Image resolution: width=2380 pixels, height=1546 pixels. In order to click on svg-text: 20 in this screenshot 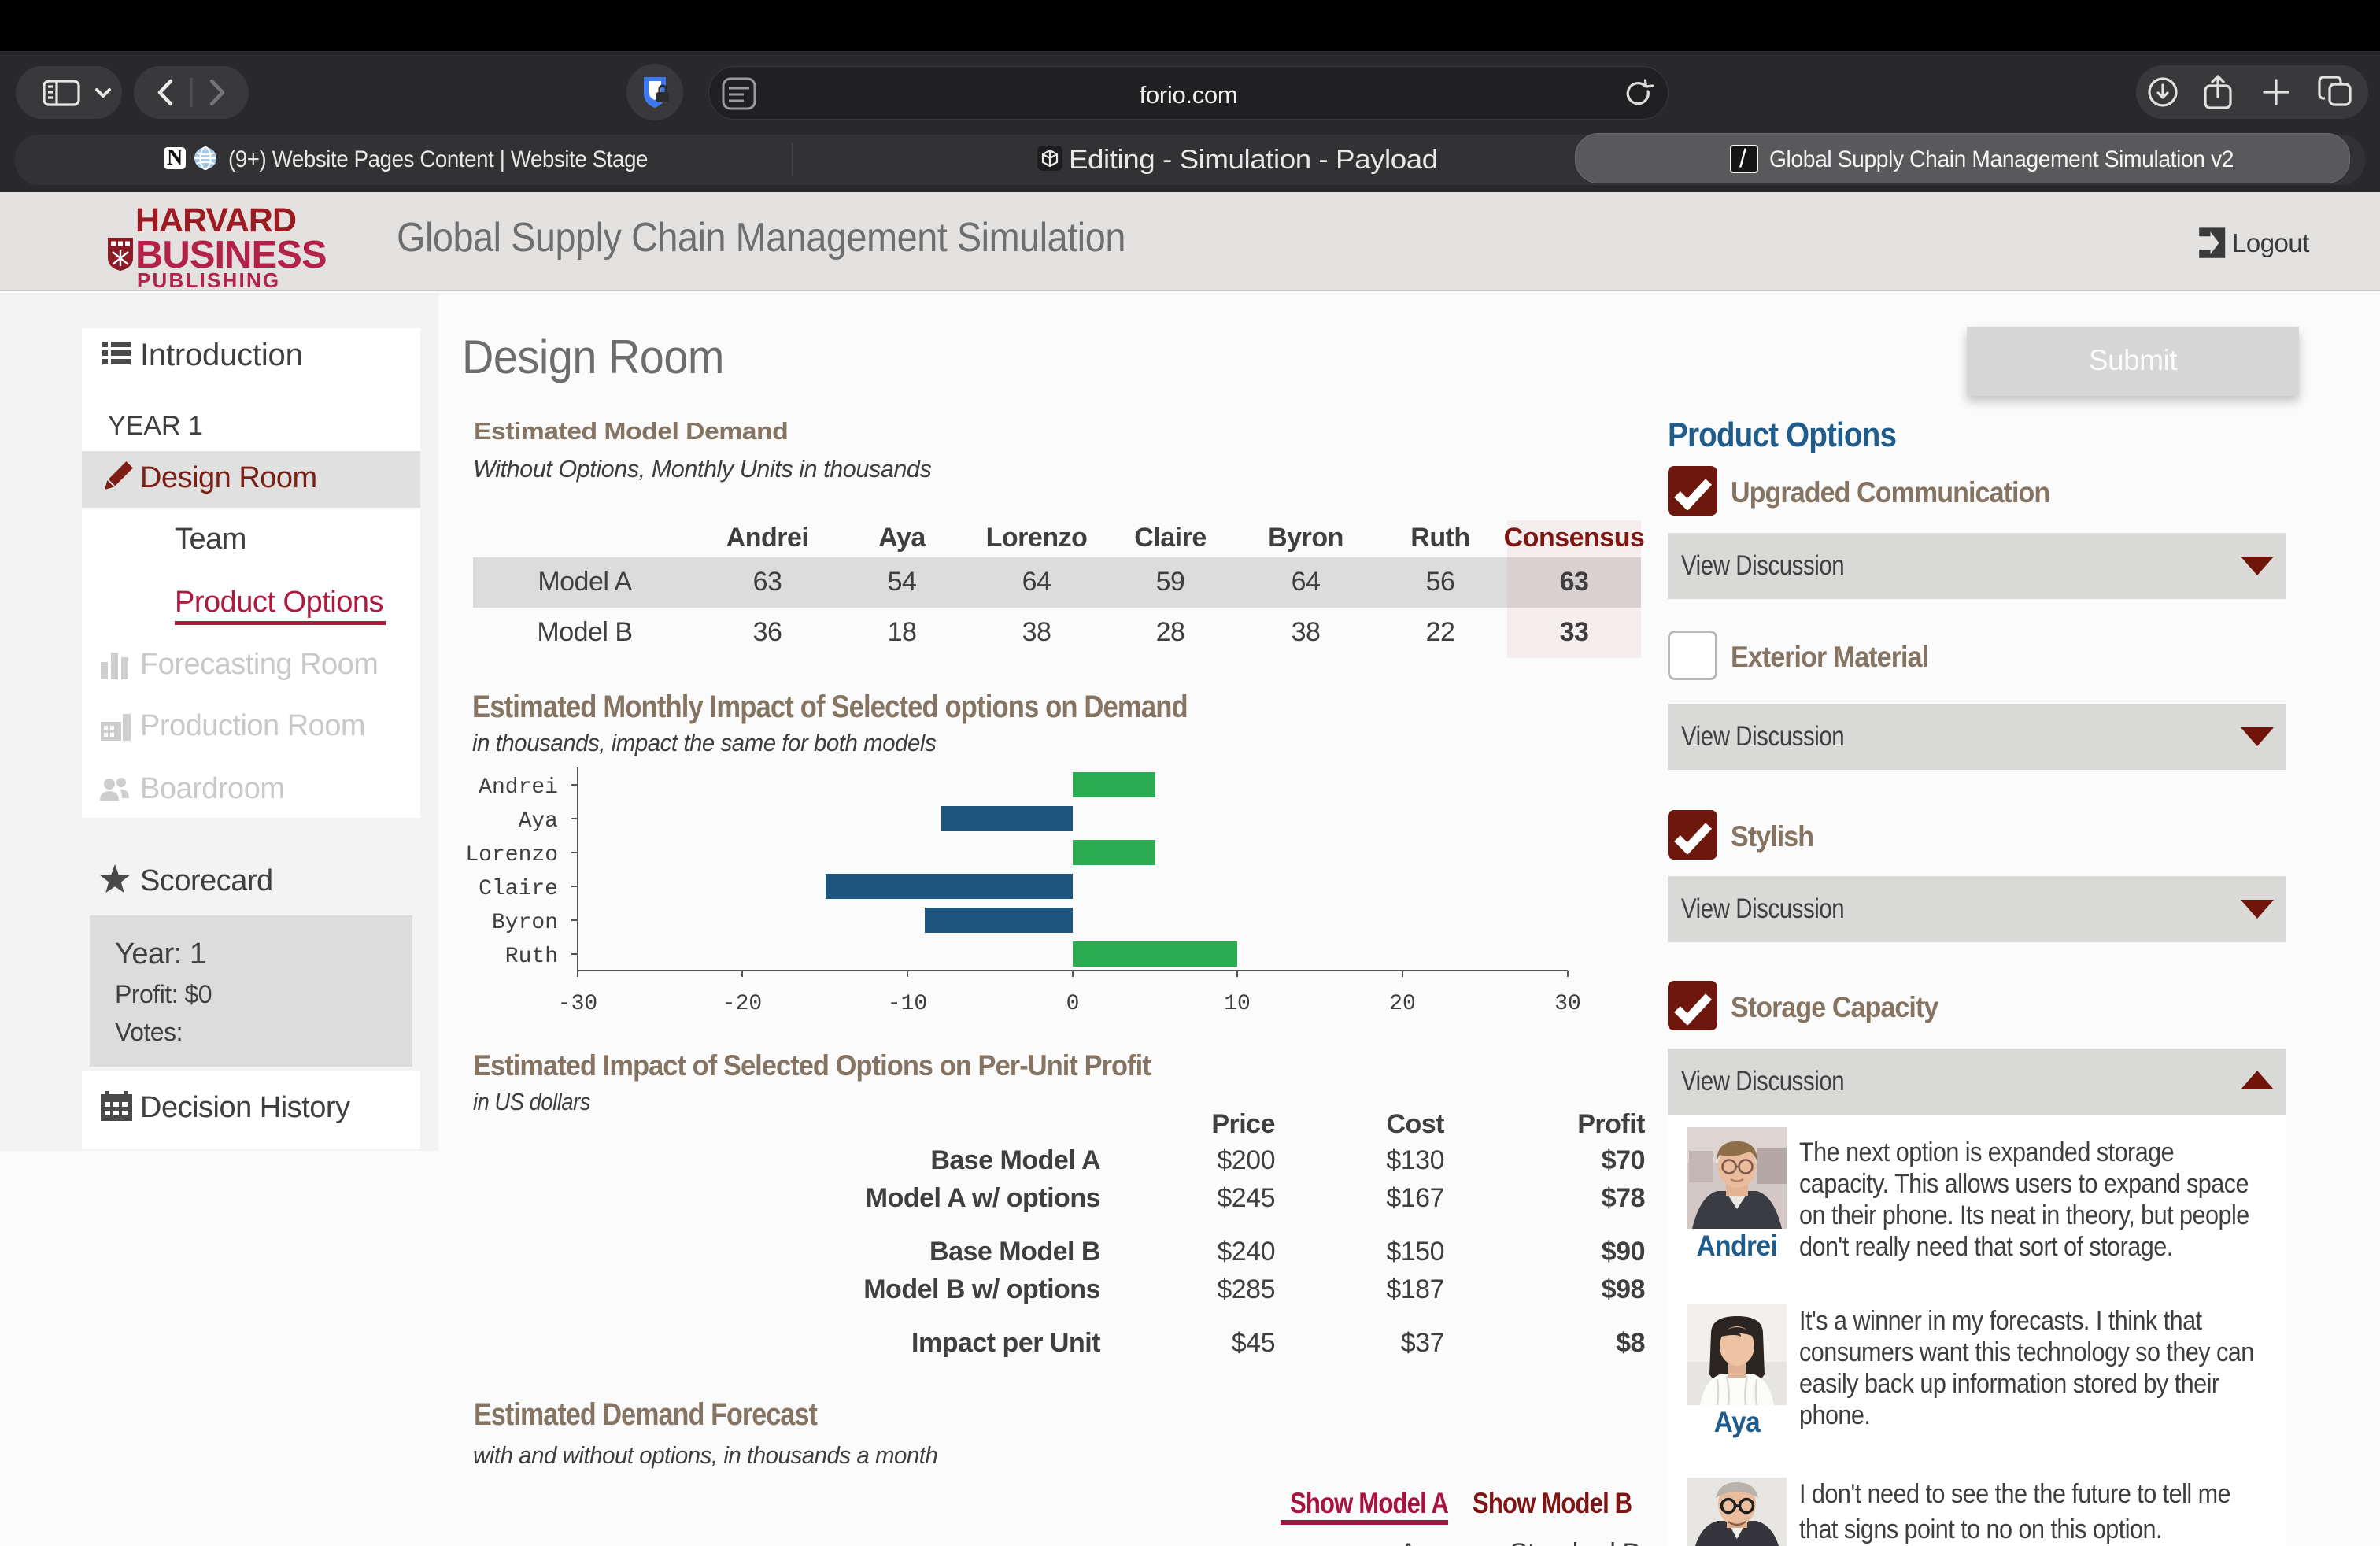, I will do `click(1402, 1004)`.